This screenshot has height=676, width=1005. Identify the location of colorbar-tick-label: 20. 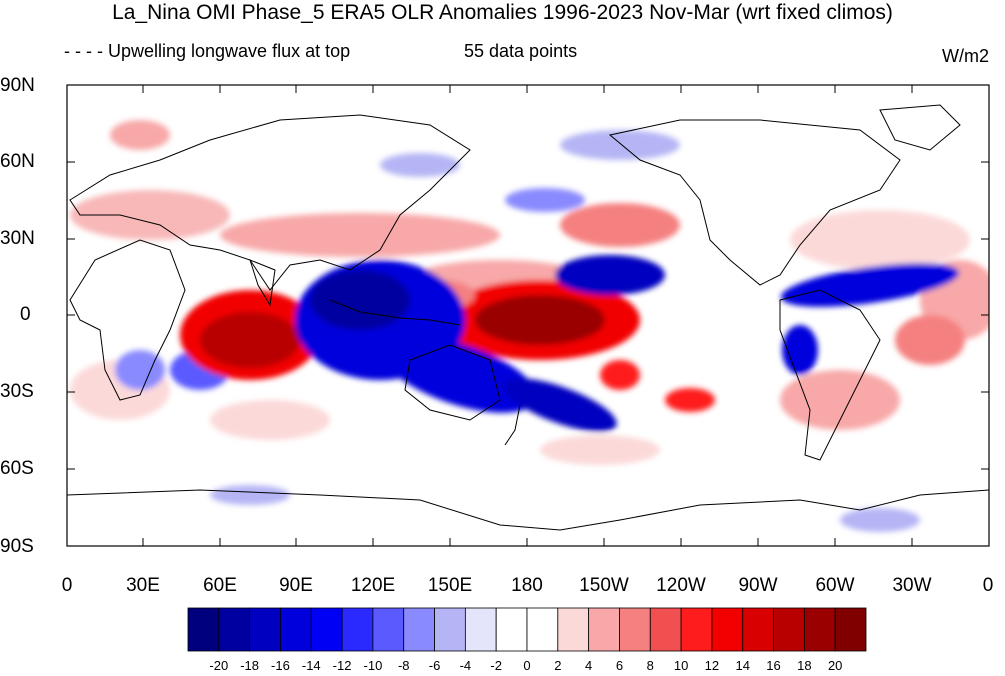
(835, 665).